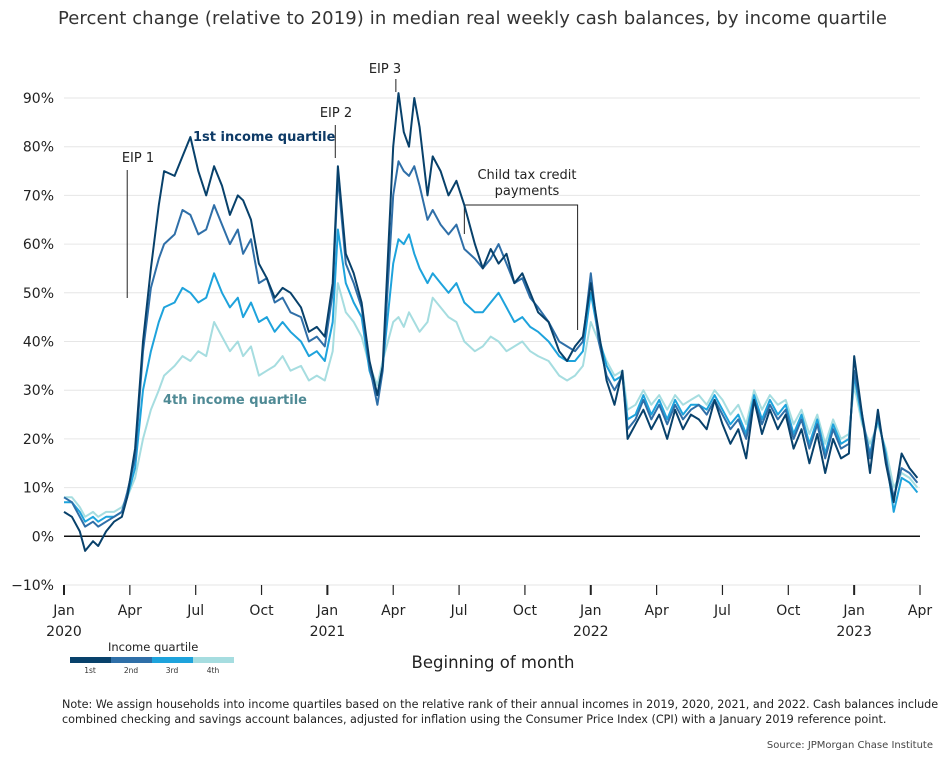 Image resolution: width=945 pixels, height=764 pixels. I want to click on legend-label-1st: 1st, so click(90, 670).